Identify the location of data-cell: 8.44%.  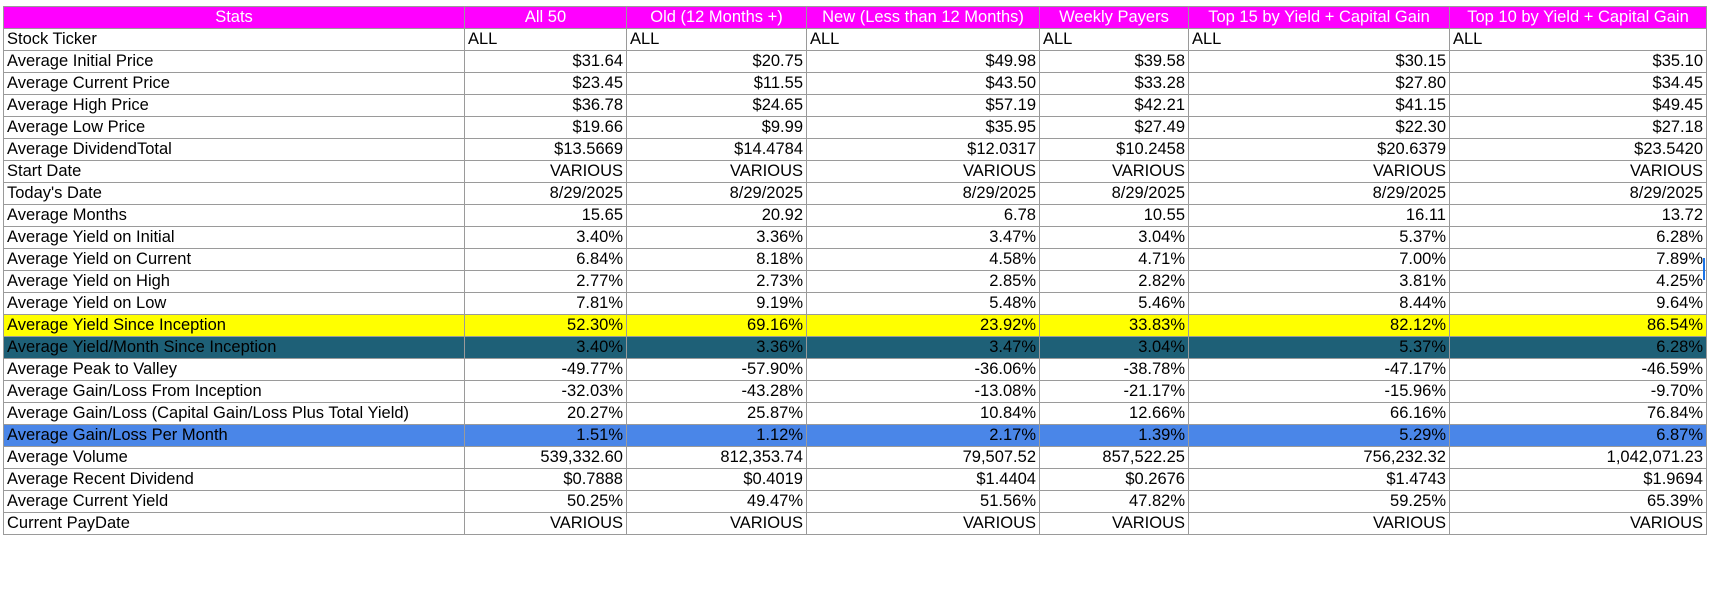
(1319, 303).